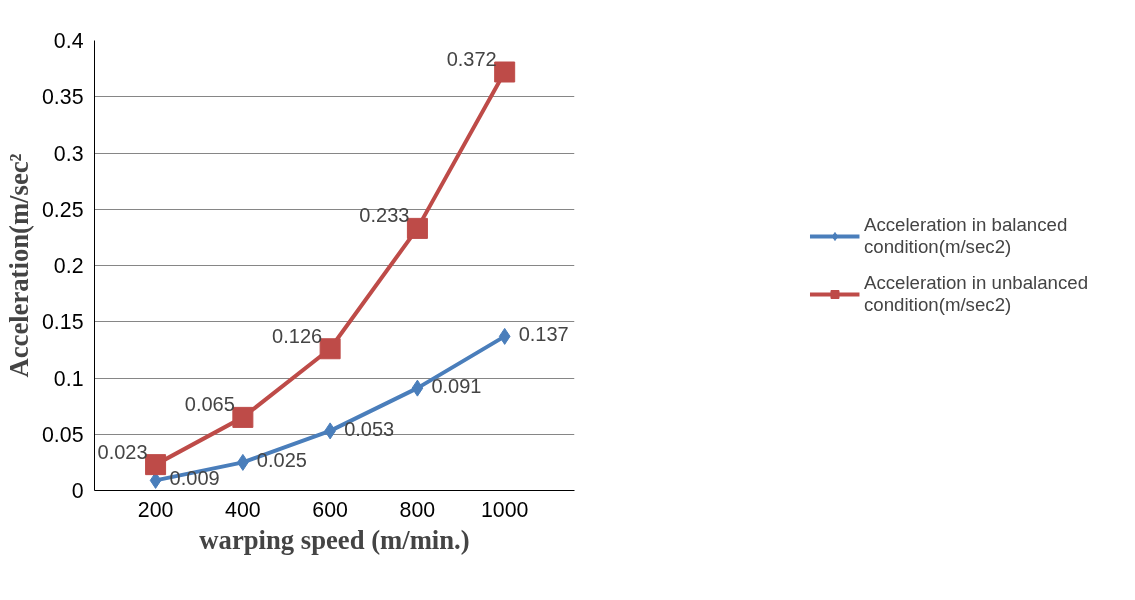 The height and width of the screenshot is (600, 1135). I want to click on data-label: 0.126, so click(297, 335).